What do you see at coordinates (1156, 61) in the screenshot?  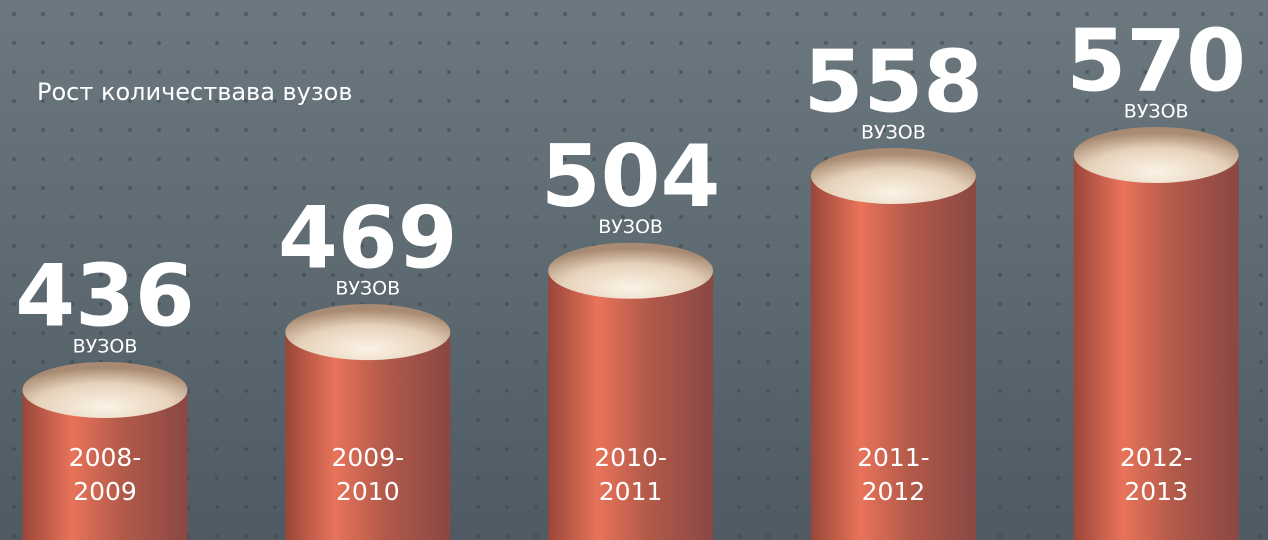 I see `value-label: 570` at bounding box center [1156, 61].